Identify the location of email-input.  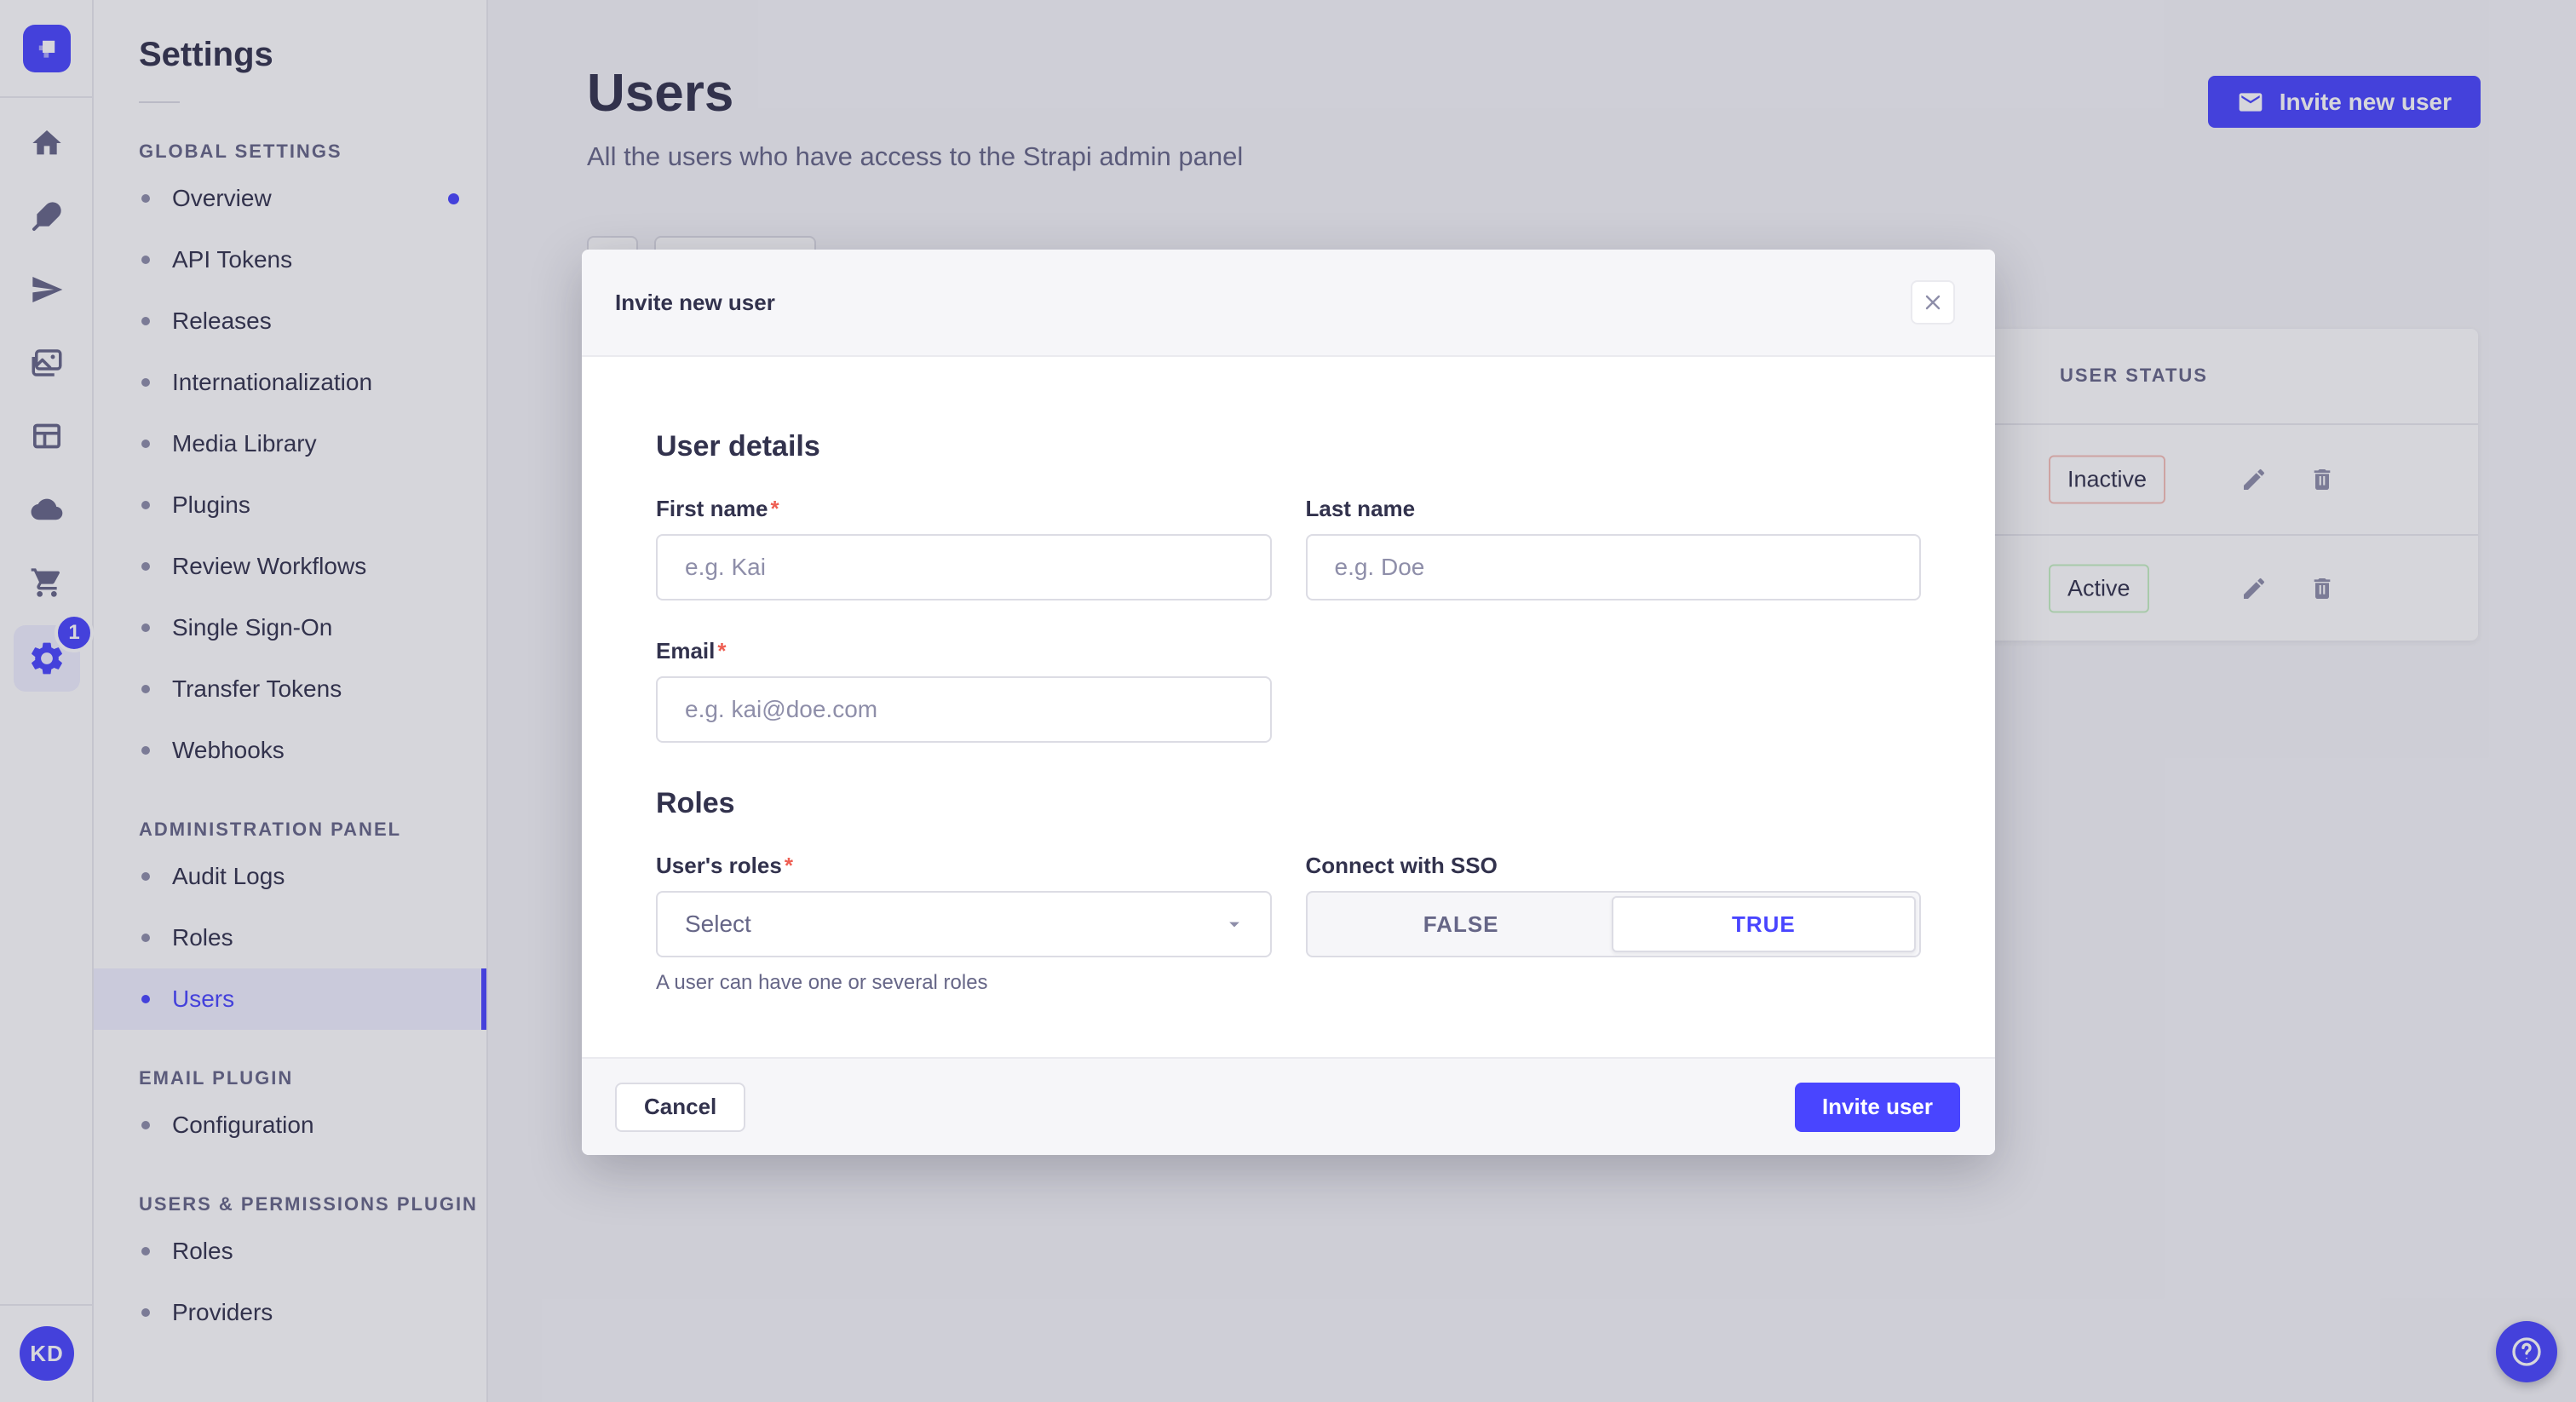
(964, 709).